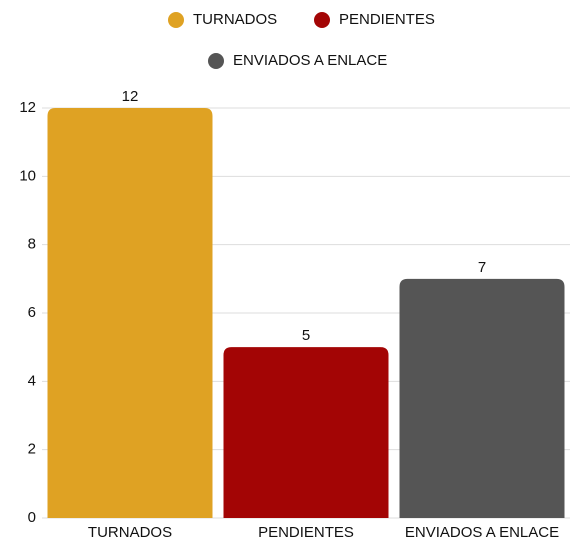 The image size is (572, 543). I want to click on y-tick-label: 4, so click(32, 380).